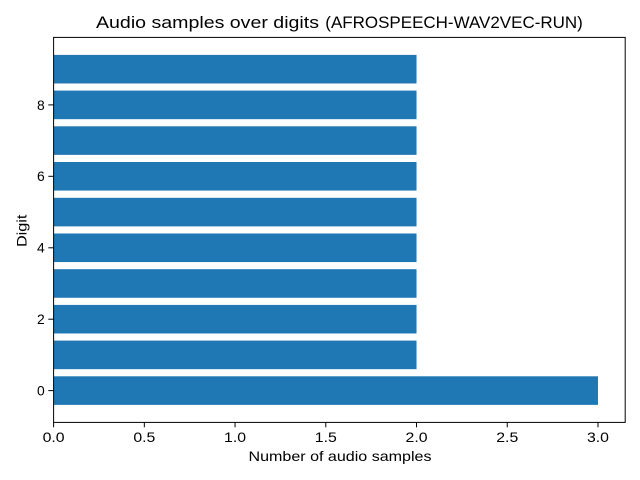  Describe the element at coordinates (207, 22) in the screenshot. I see `svg-text: Audio samples over digits` at that location.